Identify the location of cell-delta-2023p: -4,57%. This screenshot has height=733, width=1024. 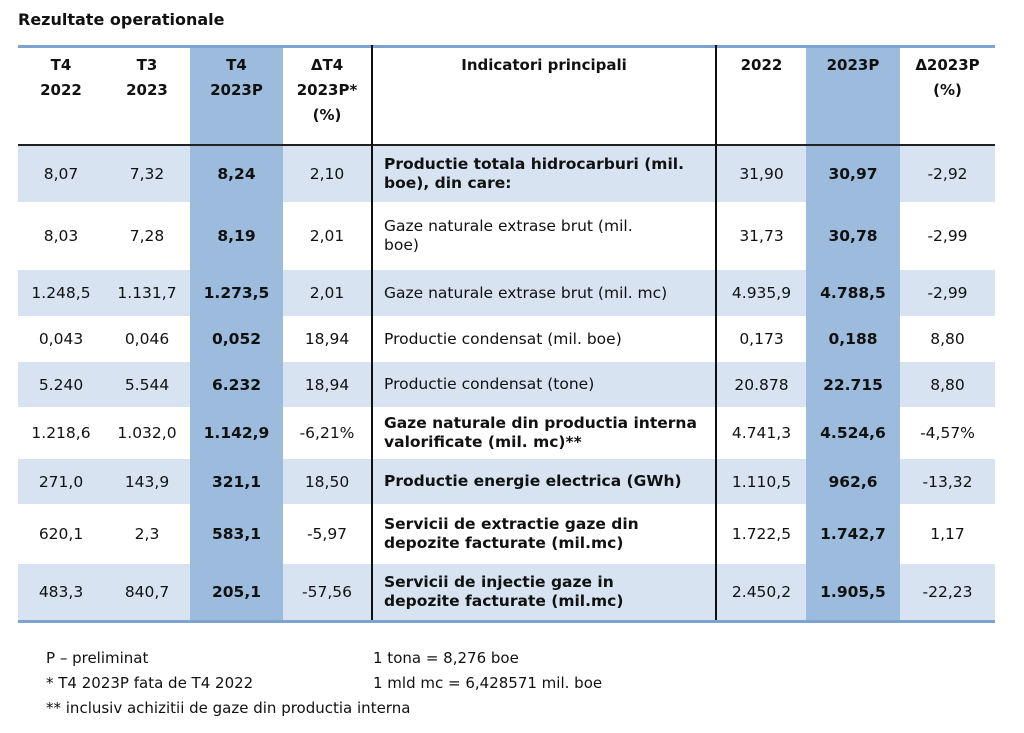
(947, 433).